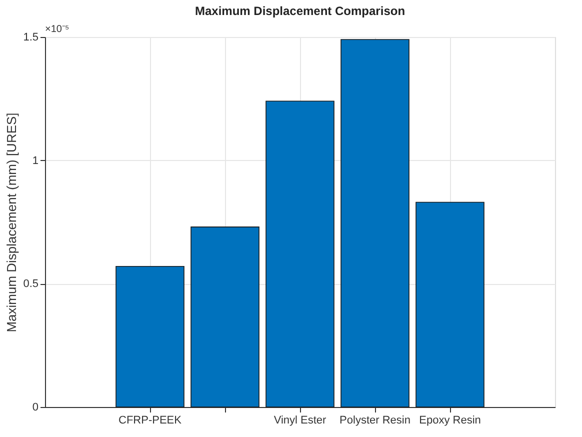  Describe the element at coordinates (375, 420) in the screenshot. I see `x-tick-label: Polyster Resin` at that location.